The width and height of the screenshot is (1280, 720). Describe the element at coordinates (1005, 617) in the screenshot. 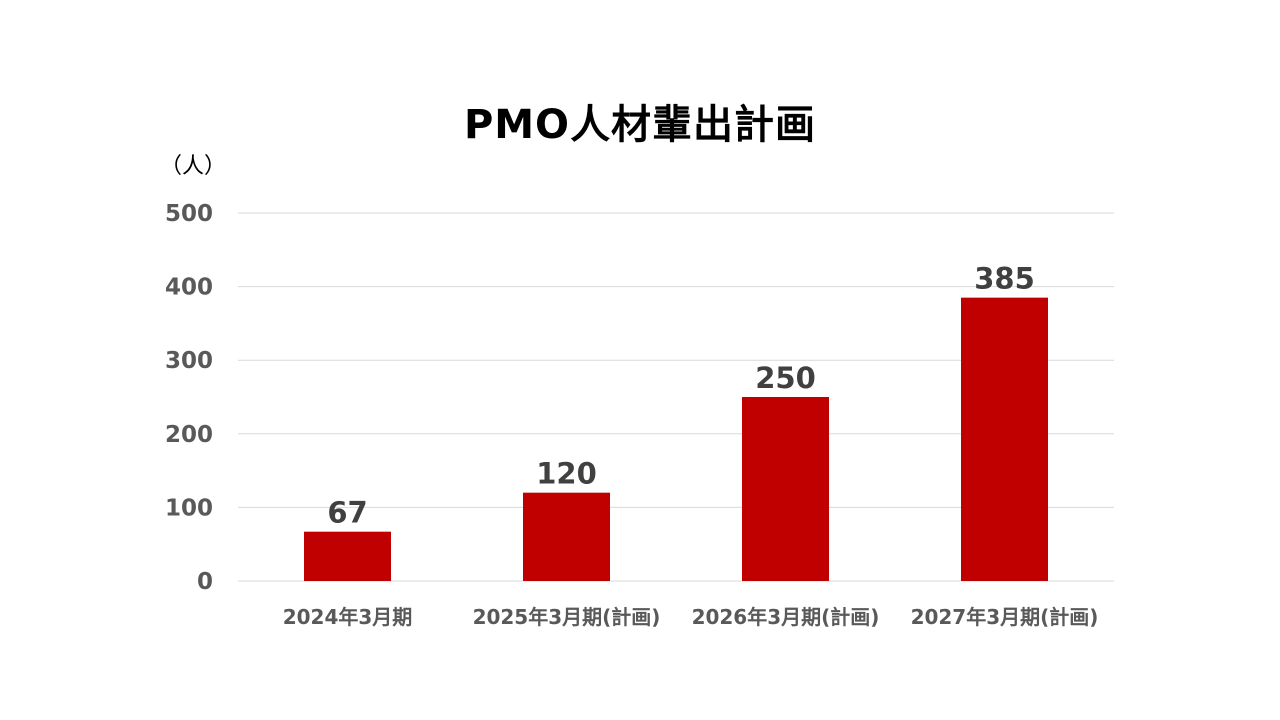

I see `x-category-label: 2027年3月期(計画)` at that location.